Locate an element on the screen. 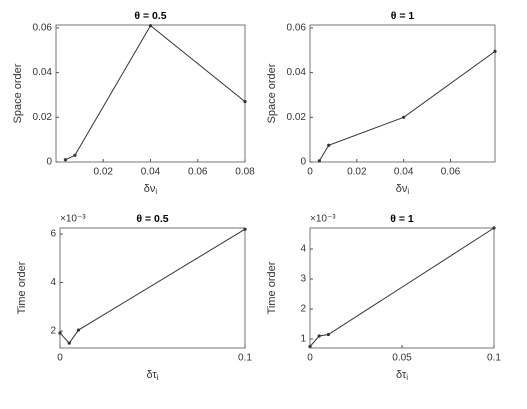  x-tick-label: 0.05 is located at coordinates (402, 358).